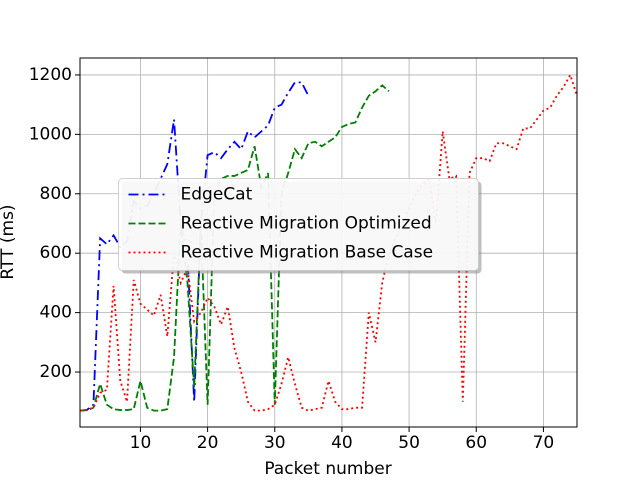  I want to click on x-axis-label: Packet number, so click(327, 469).